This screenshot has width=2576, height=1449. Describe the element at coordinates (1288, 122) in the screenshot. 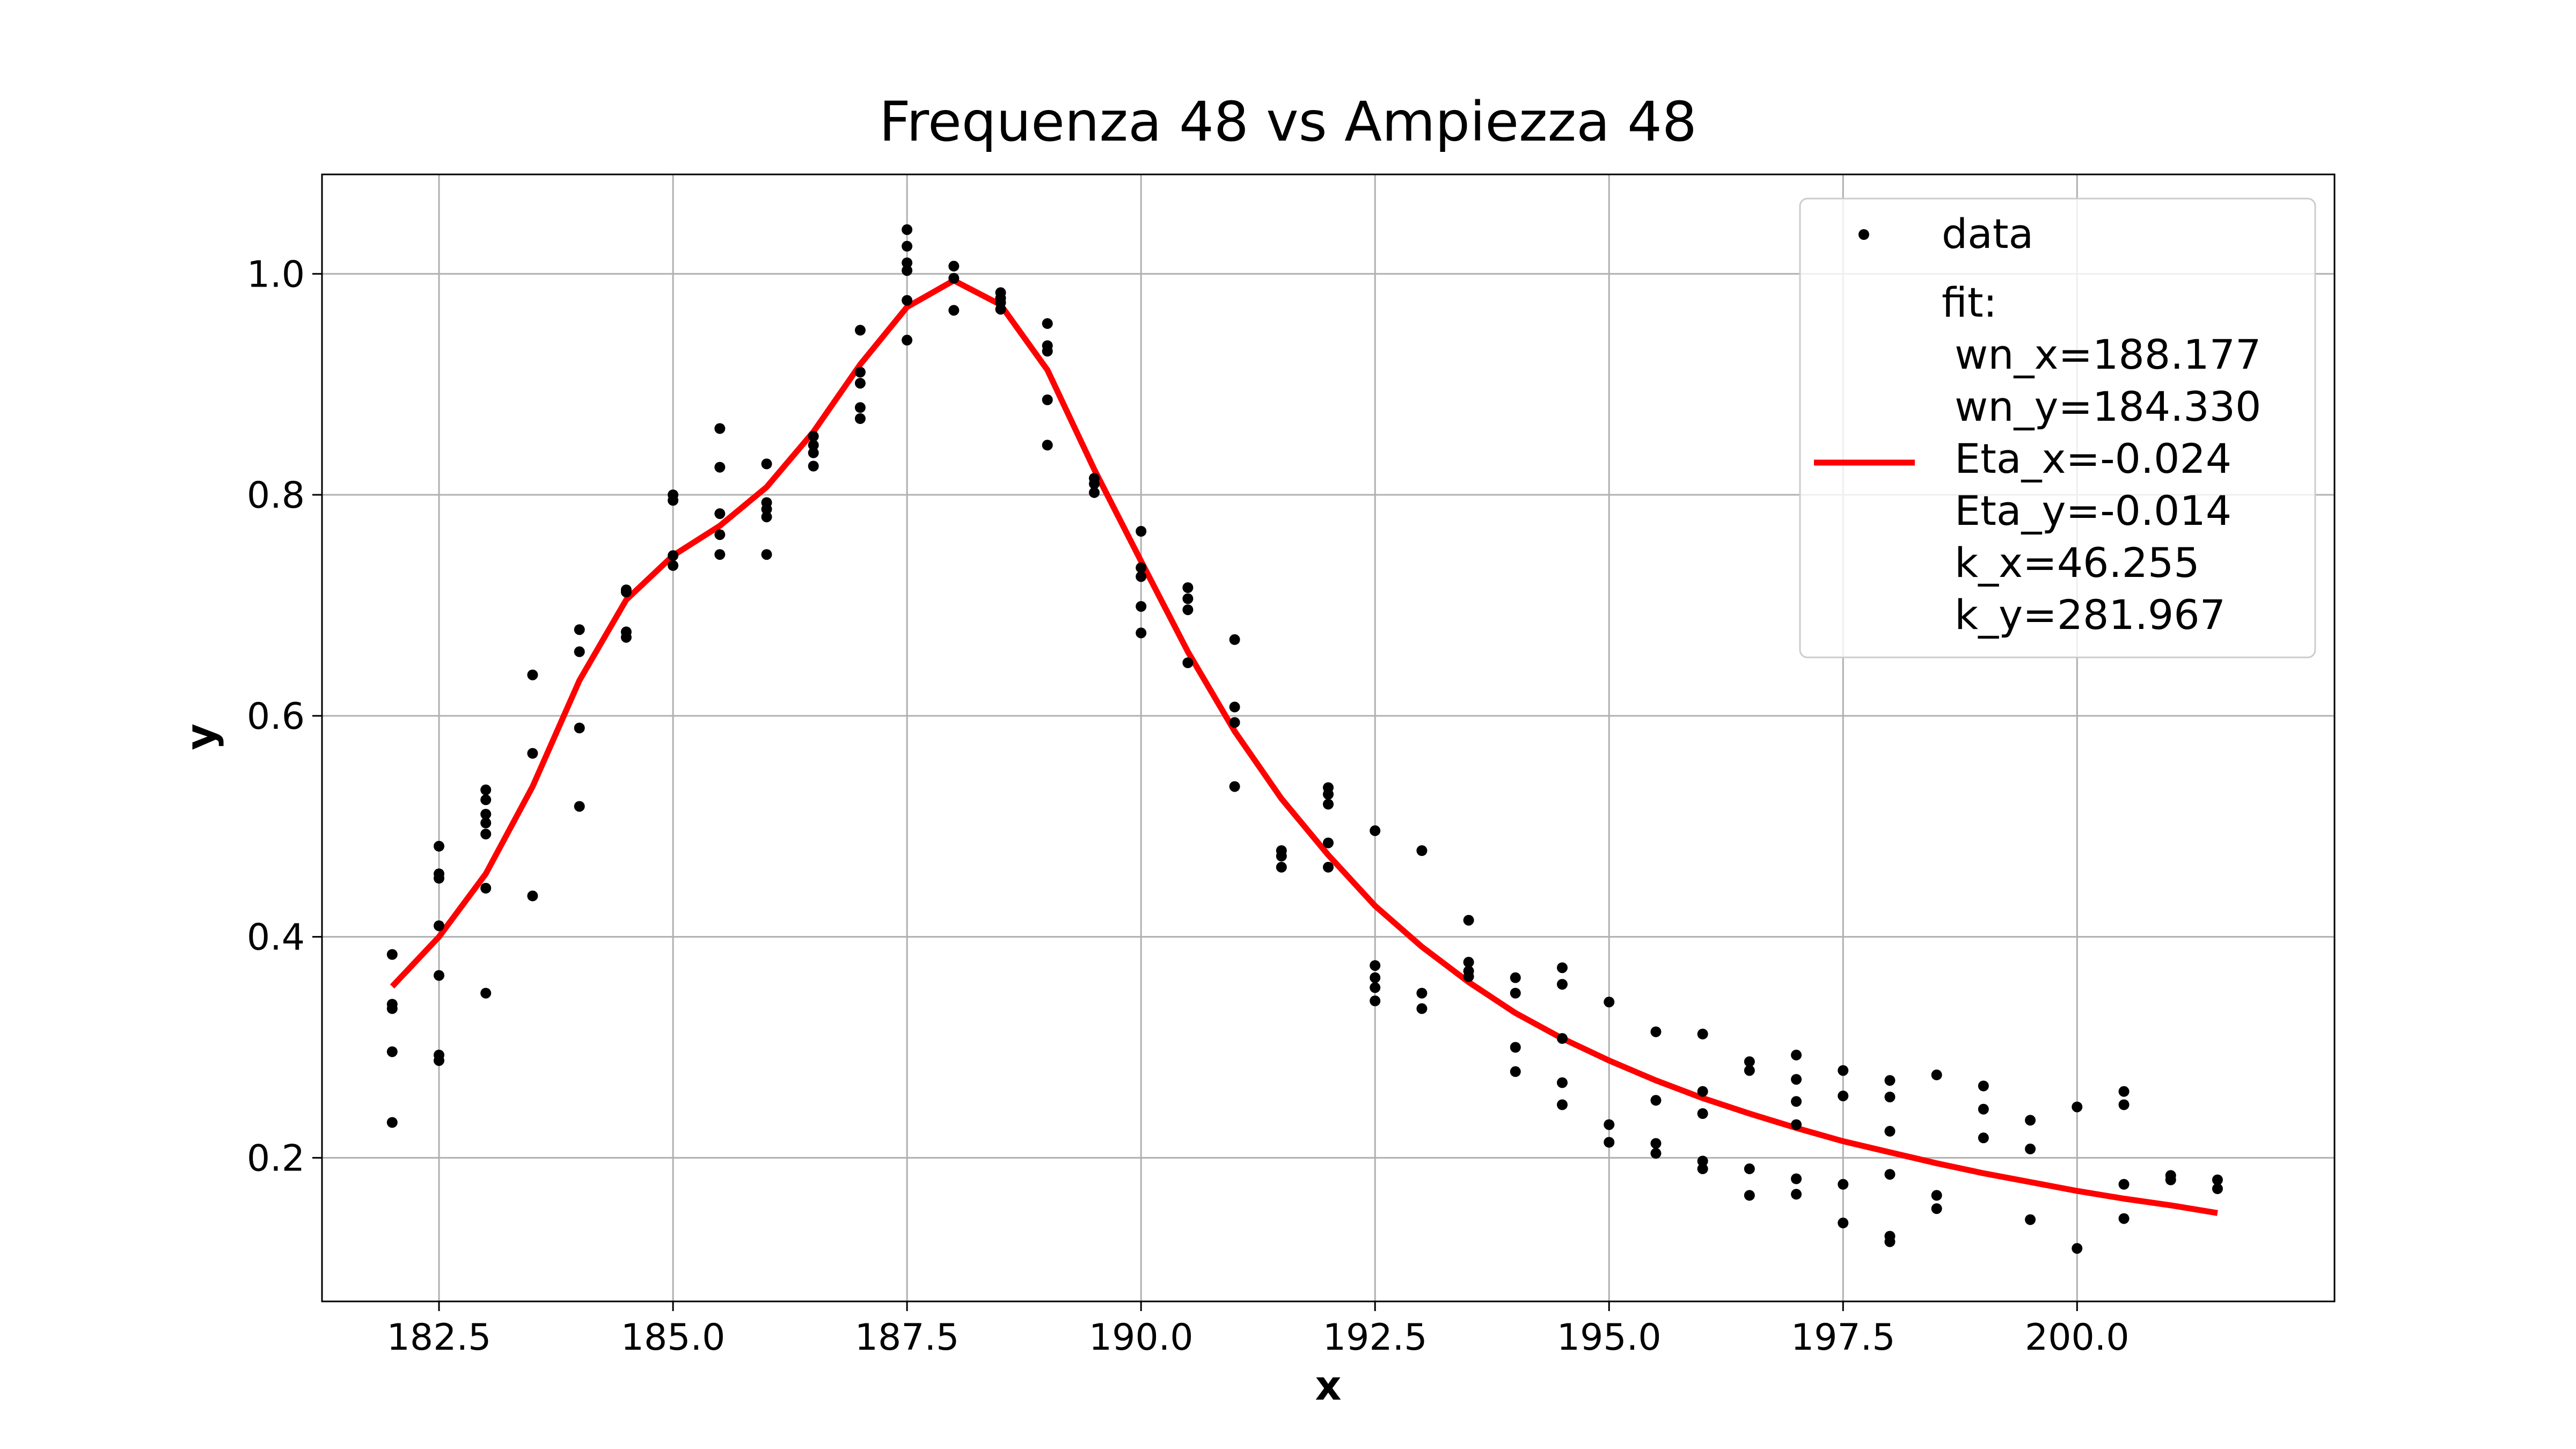

I see `chart-title: Frequenza 48 vs Ampiezza 48` at that location.